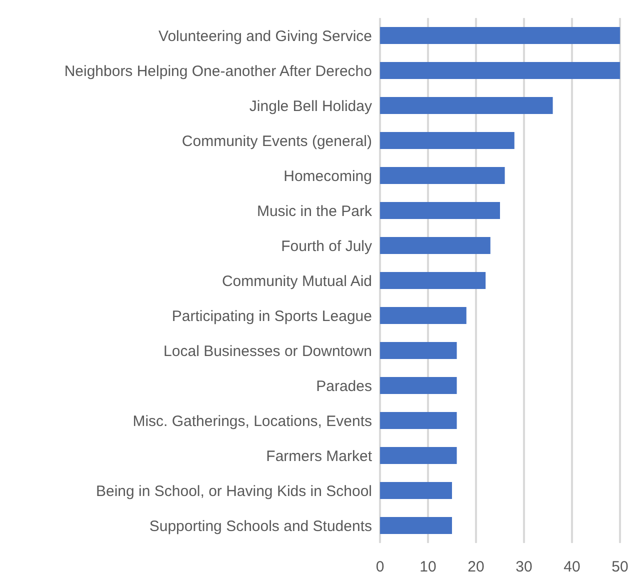 This screenshot has width=634, height=583. What do you see at coordinates (328, 176) in the screenshot?
I see `y-tick-label: Homecoming` at bounding box center [328, 176].